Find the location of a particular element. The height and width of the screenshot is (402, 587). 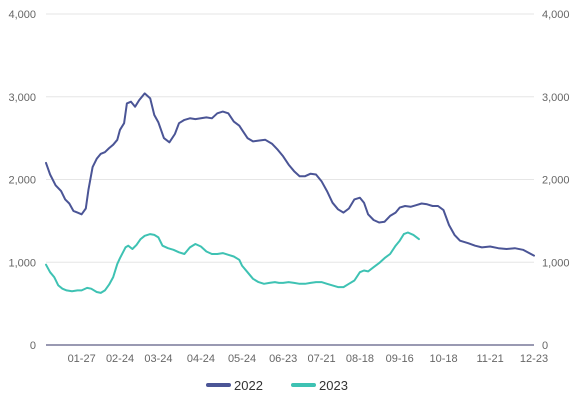

legend-label: 2023 is located at coordinates (333, 385).